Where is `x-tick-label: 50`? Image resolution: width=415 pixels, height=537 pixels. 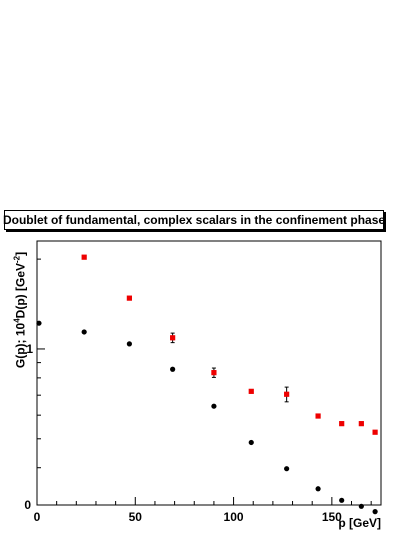 x-tick-label: 50 is located at coordinates (136, 517).